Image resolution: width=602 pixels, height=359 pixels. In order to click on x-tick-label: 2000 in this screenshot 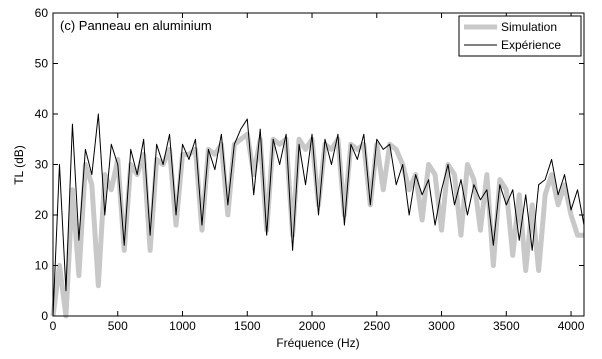, I will do `click(312, 326)`.